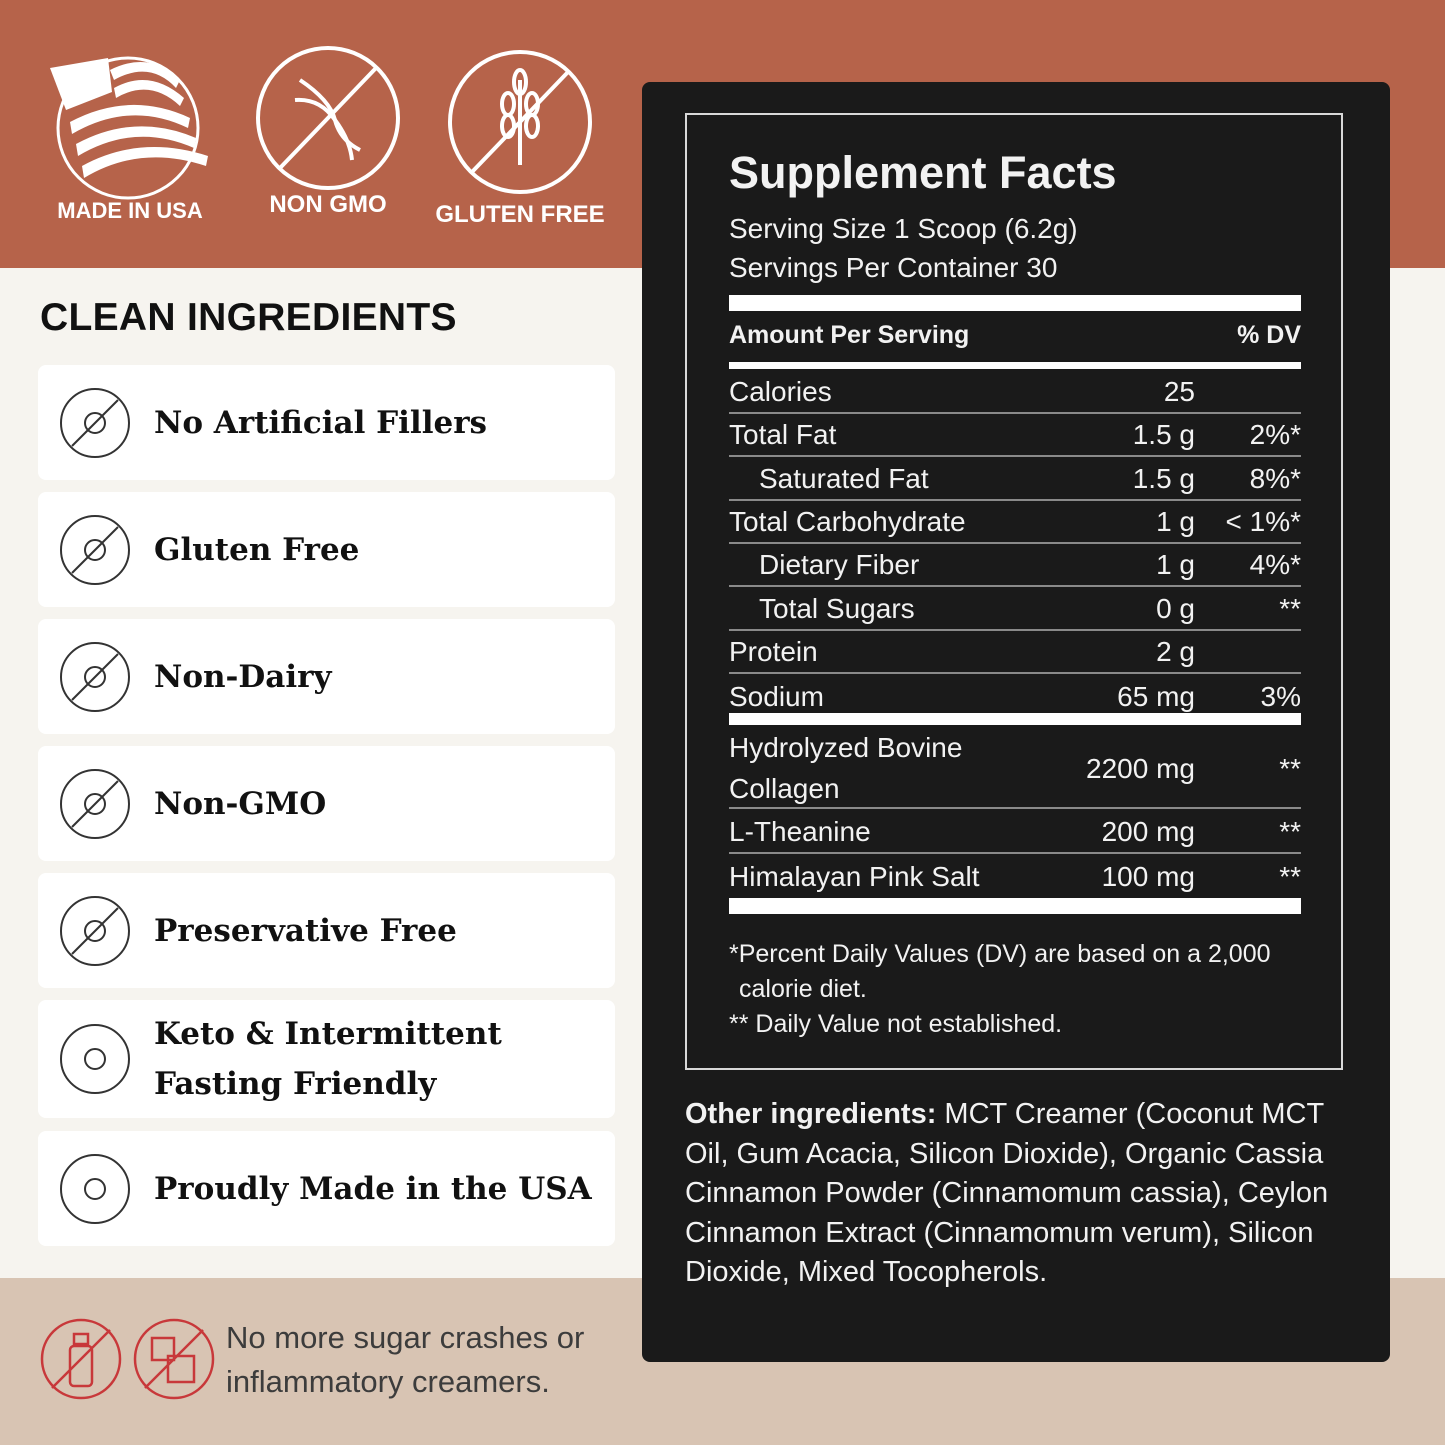 The image size is (1445, 1445). What do you see at coordinates (1015, 609) in the screenshot?
I see `nutrient-row: Total Sugars 0 g **` at bounding box center [1015, 609].